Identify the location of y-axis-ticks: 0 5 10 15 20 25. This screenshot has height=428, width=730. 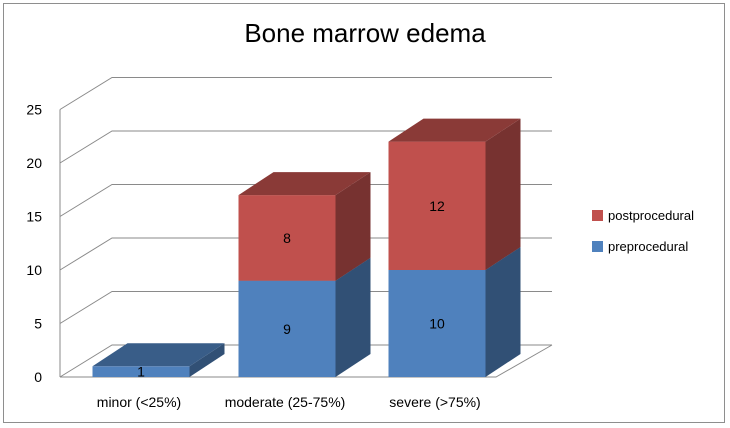
(34, 244).